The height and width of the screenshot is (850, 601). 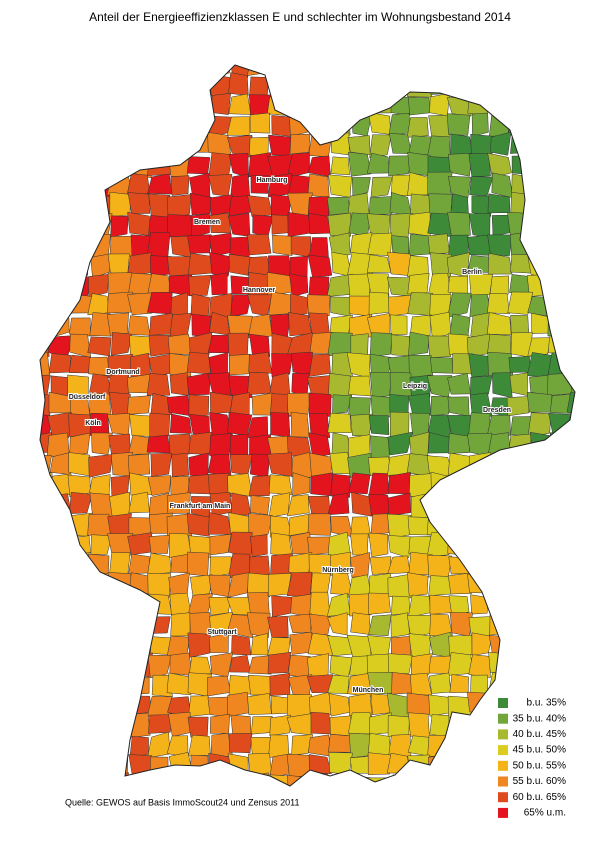 I want to click on city-label: Düsseldorf, so click(x=87, y=397).